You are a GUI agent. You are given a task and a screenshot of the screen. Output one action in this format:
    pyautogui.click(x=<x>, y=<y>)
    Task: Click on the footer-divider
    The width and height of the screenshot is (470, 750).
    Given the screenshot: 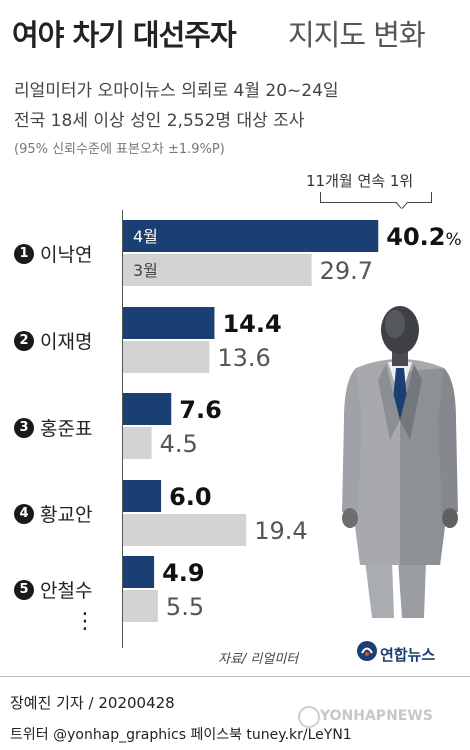 What is the action you would take?
    pyautogui.click(x=235, y=676)
    